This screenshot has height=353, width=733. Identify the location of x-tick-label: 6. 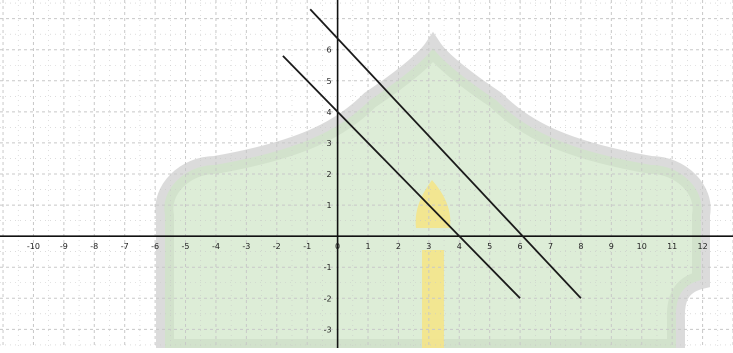
(520, 246).